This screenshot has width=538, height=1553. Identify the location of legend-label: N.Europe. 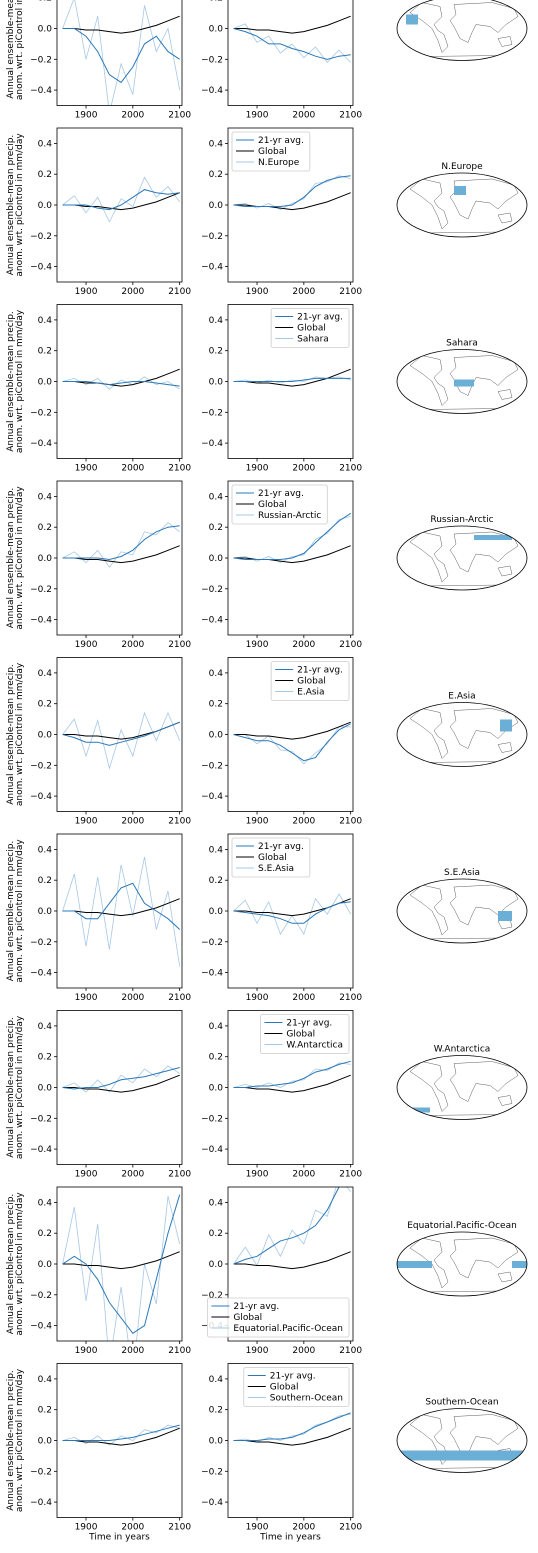
(279, 163).